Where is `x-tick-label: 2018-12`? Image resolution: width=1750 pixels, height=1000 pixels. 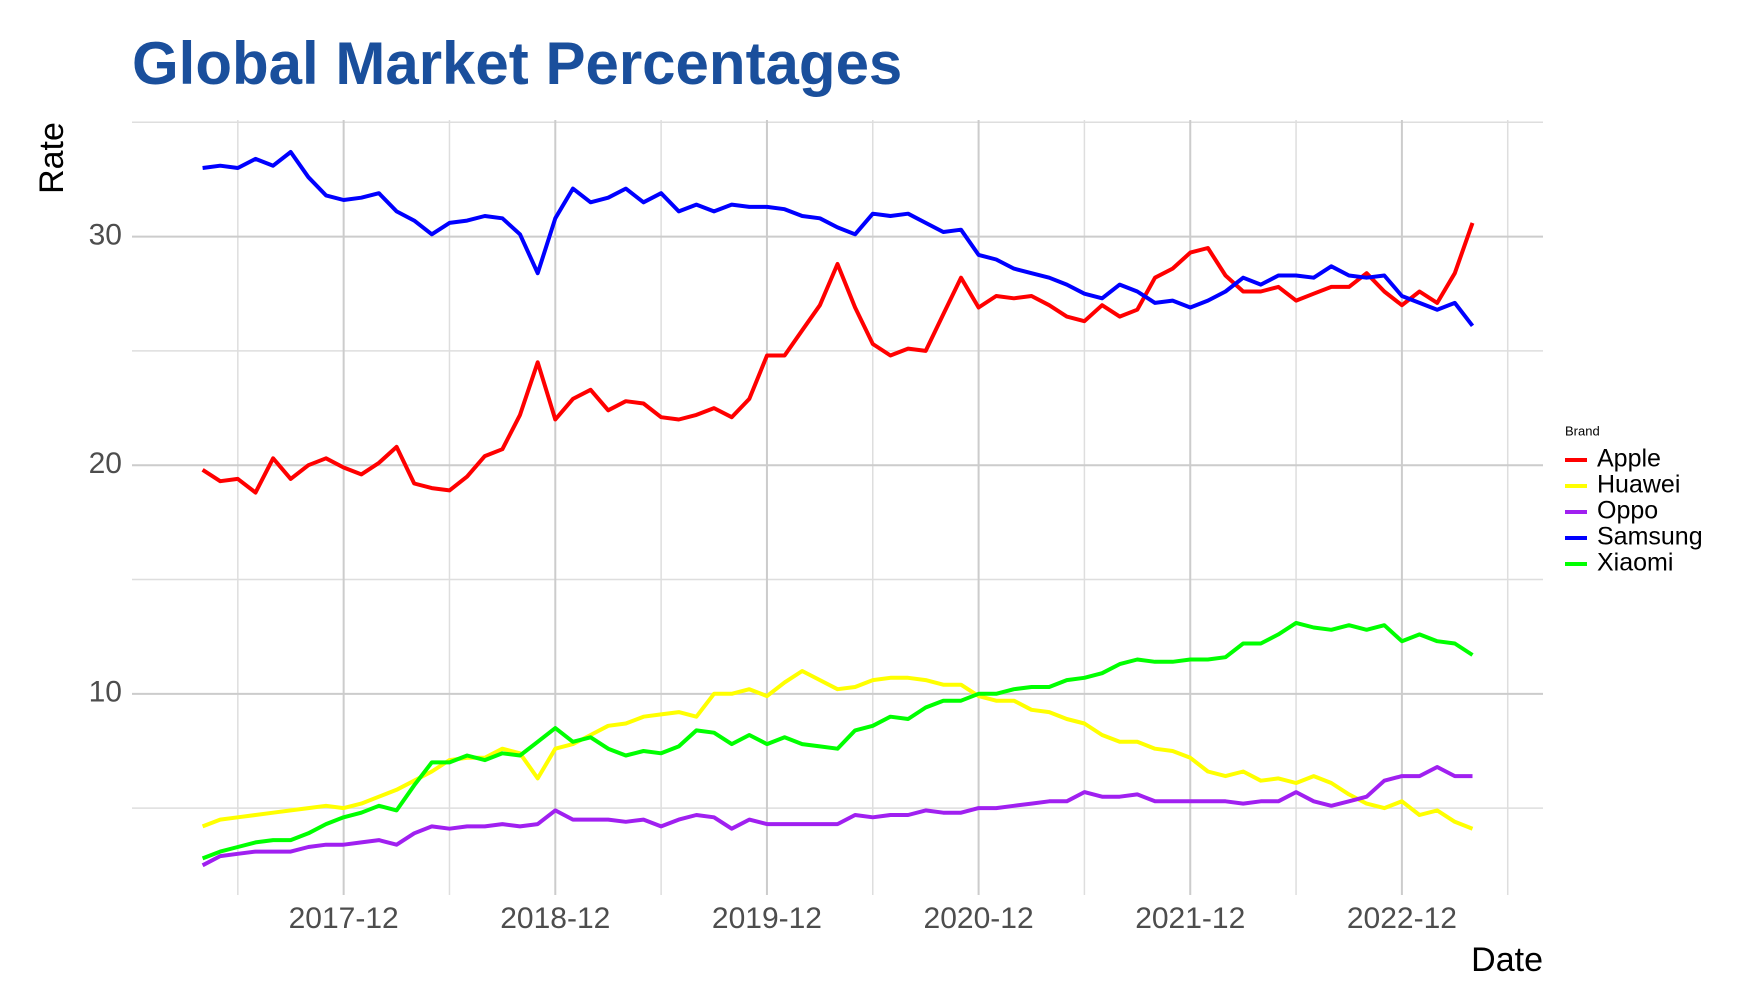
x-tick-label: 2018-12 is located at coordinates (555, 918).